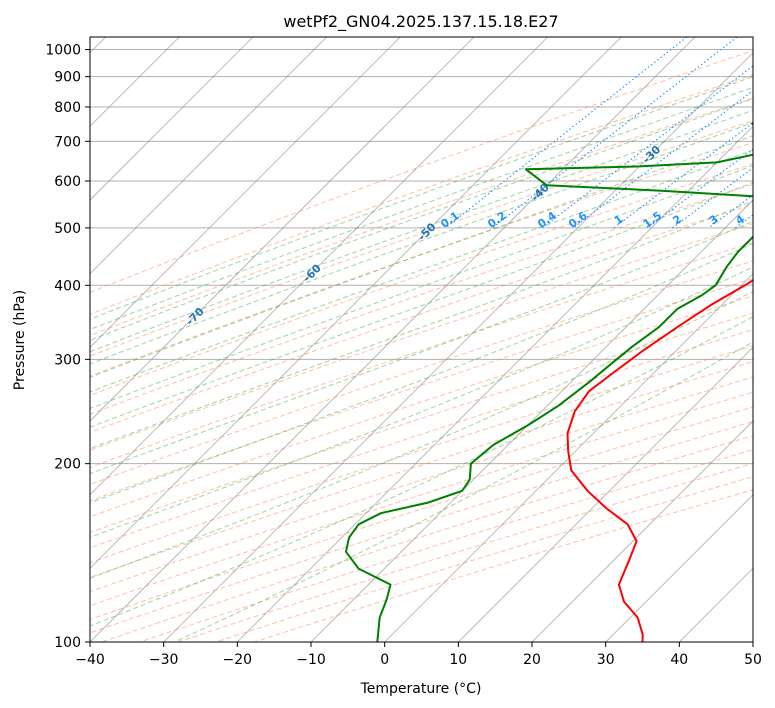  What do you see at coordinates (67, 142) in the screenshot?
I see `y-tick-label: 700` at bounding box center [67, 142].